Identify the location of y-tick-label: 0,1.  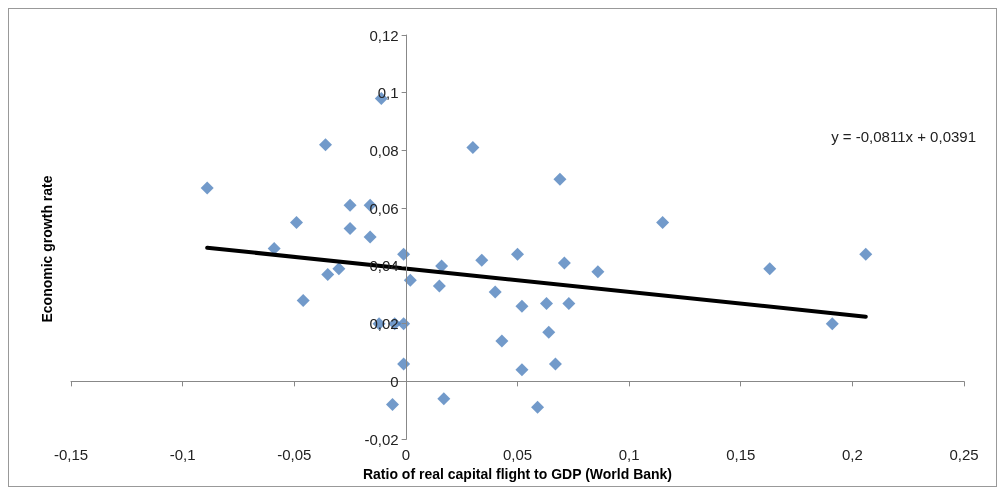
(388, 93).